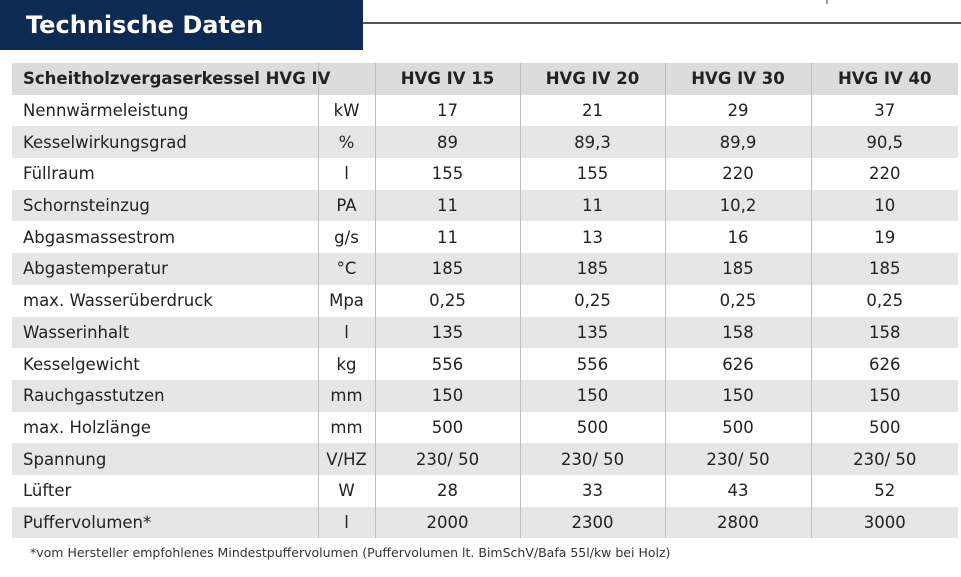  I want to click on row-unit: PA, so click(347, 205).